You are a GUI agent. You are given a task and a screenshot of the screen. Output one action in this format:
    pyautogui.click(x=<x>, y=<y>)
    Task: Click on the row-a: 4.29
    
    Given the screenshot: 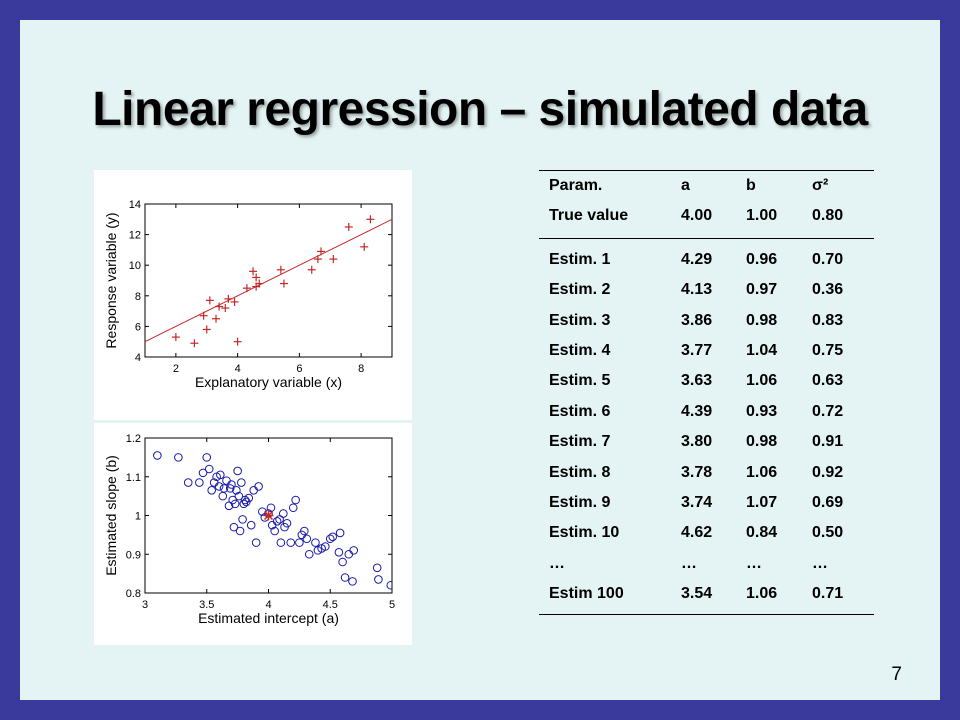 What is the action you would take?
    pyautogui.click(x=697, y=259)
    